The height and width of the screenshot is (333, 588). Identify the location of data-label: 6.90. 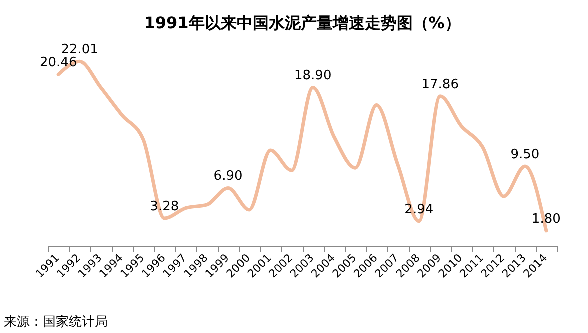
(228, 176).